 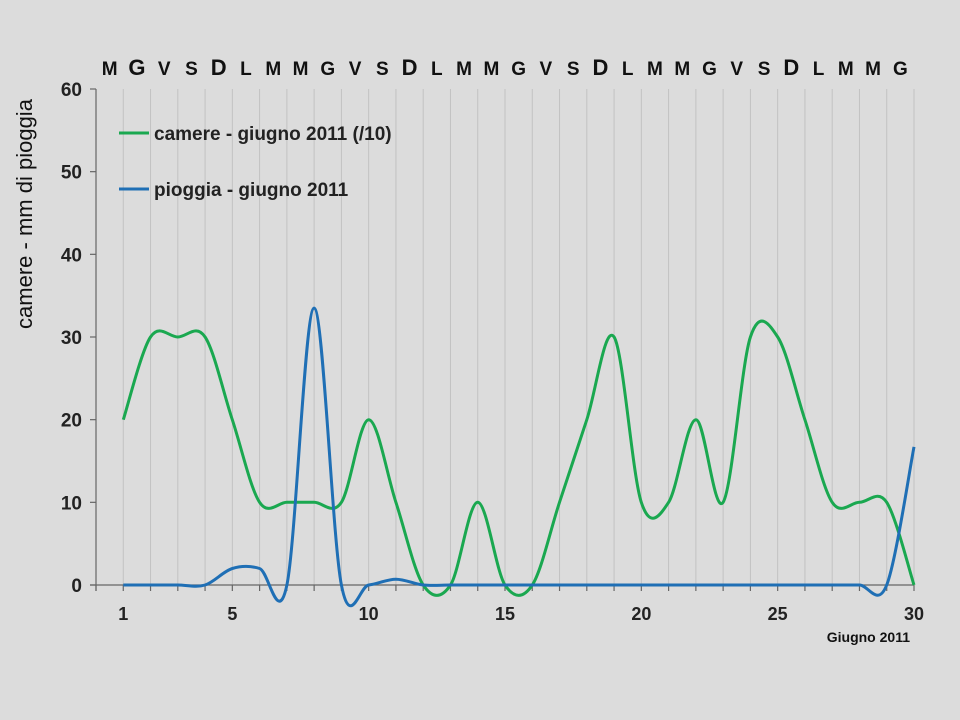 I want to click on x-tick-label: 10, so click(x=369, y=614).